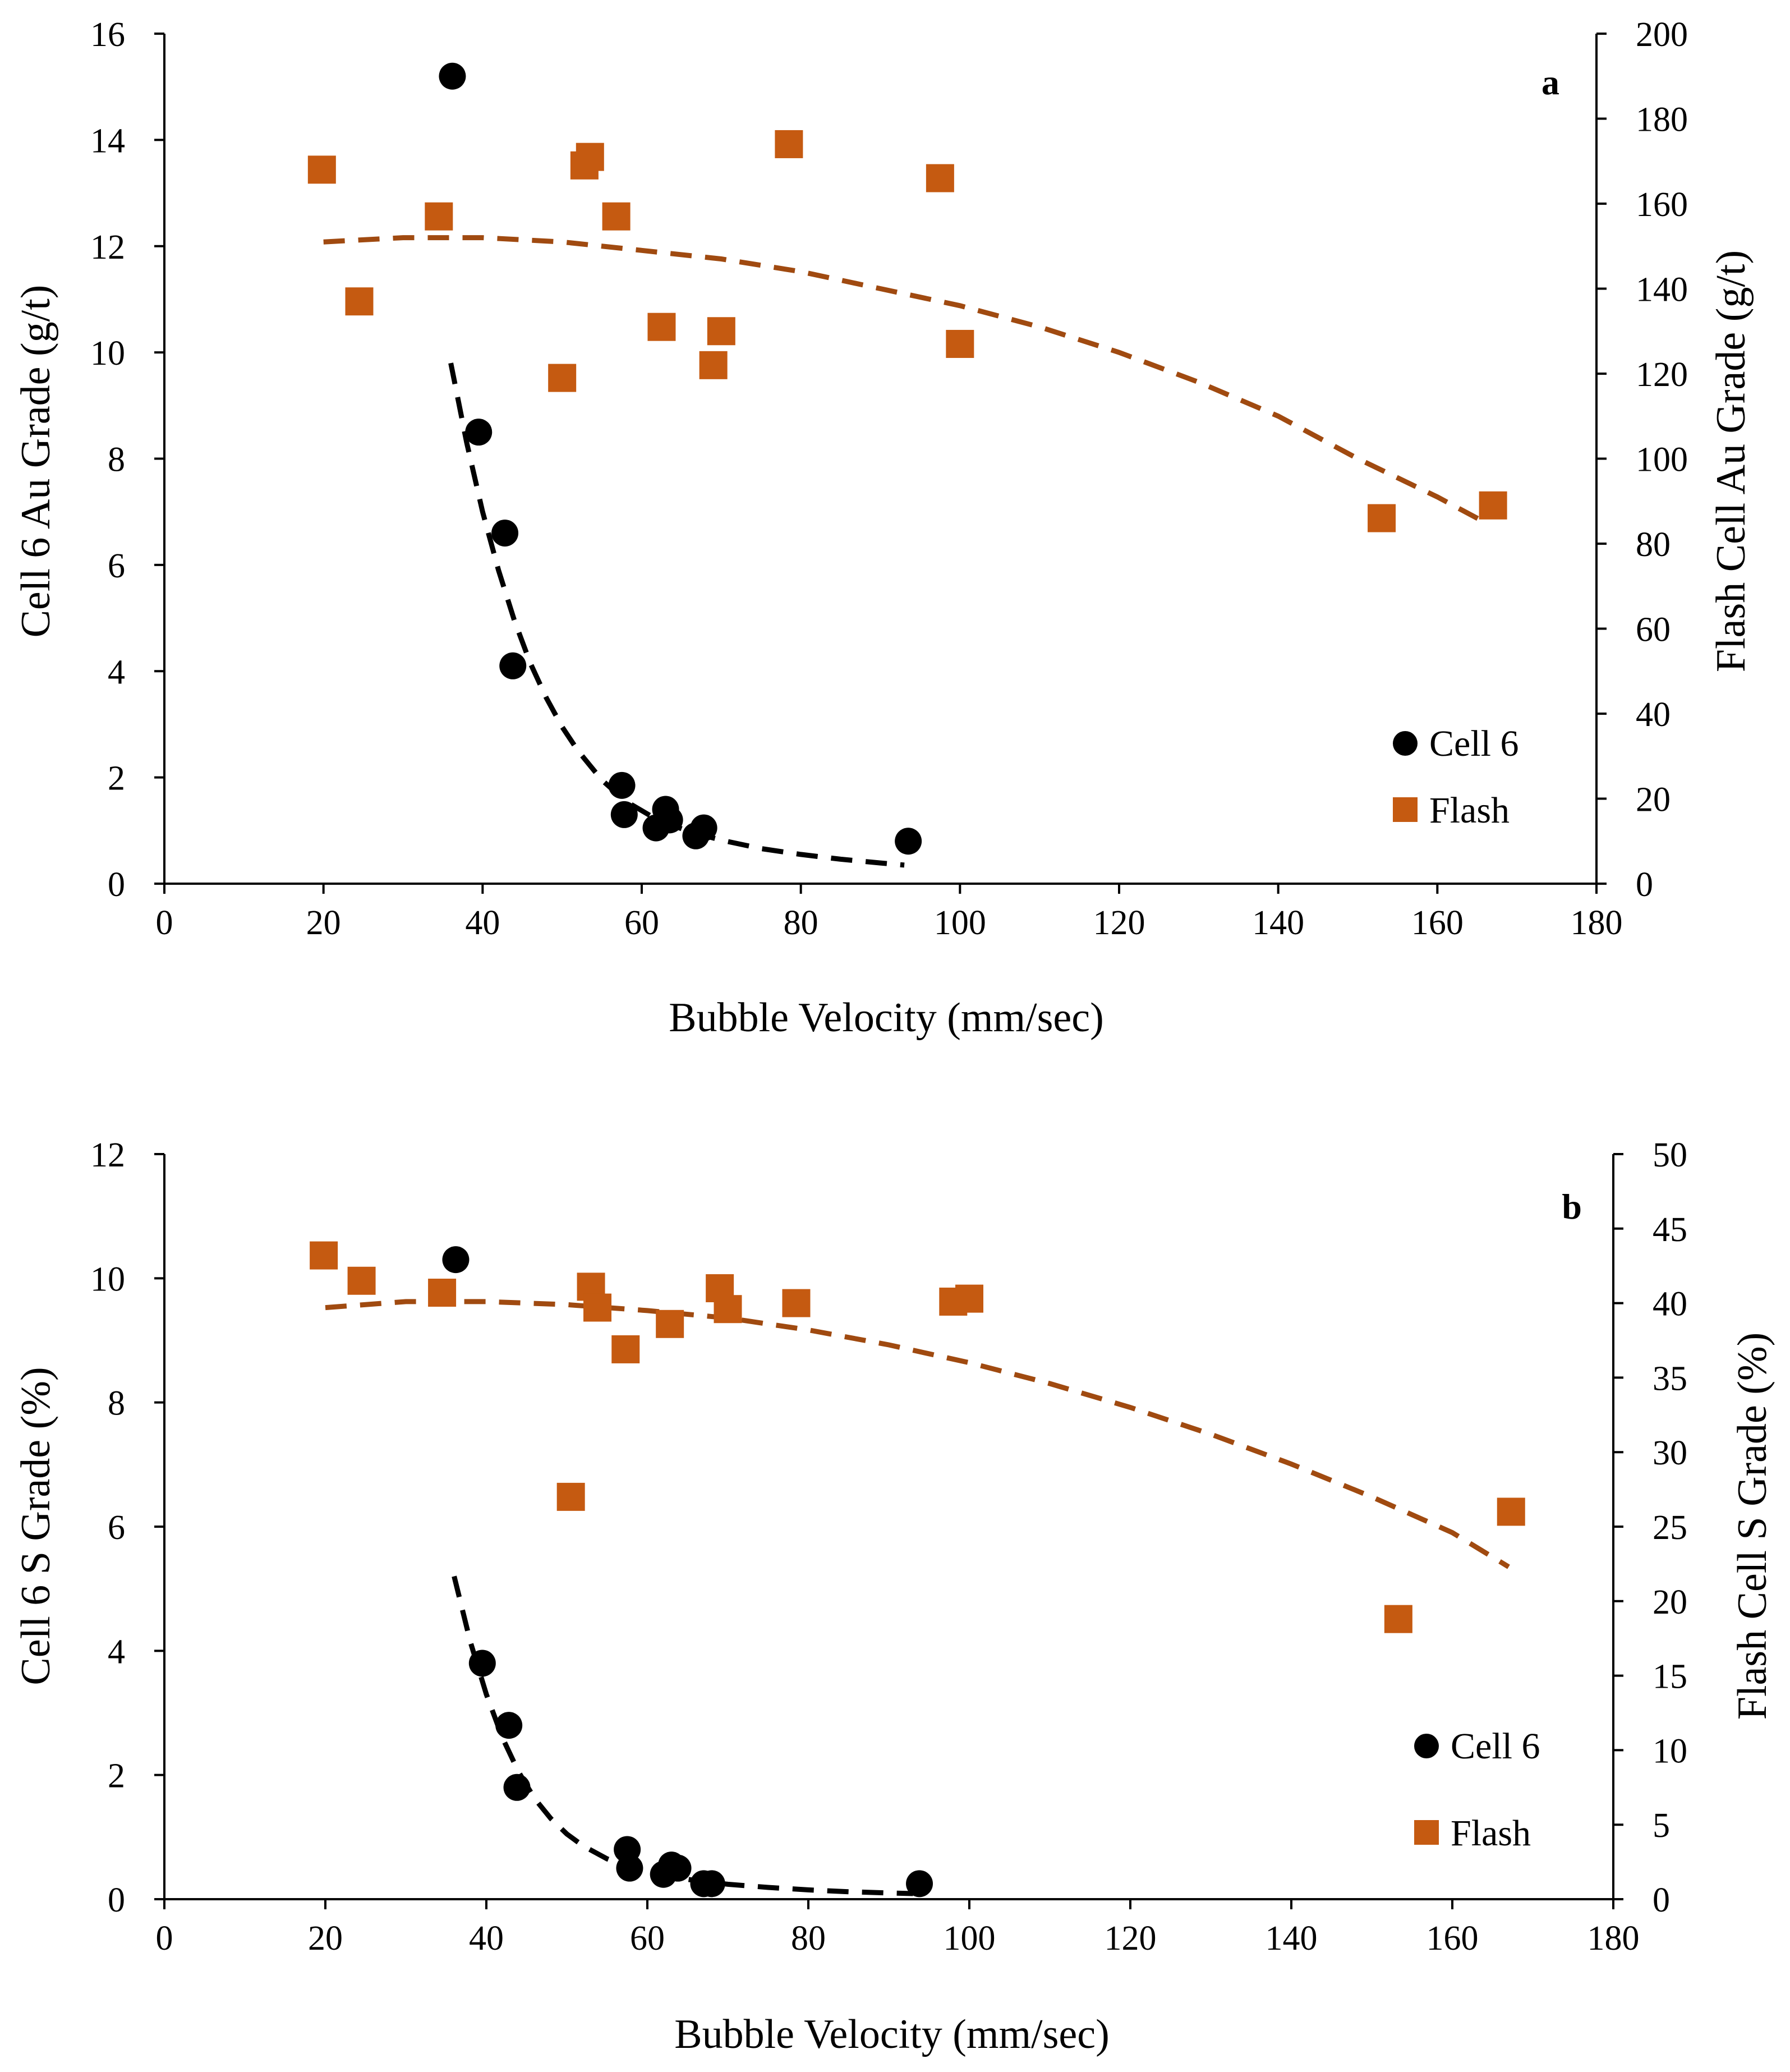  I want to click on panel-b-y2-tick-label: 15, so click(1670, 1677).